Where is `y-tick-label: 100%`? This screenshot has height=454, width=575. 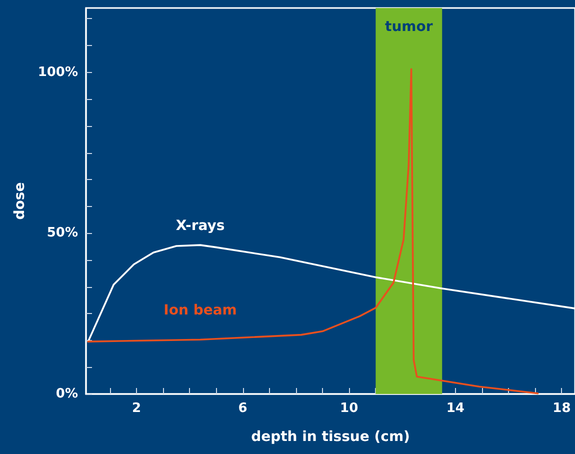 y-tick-label: 100% is located at coordinates (58, 72).